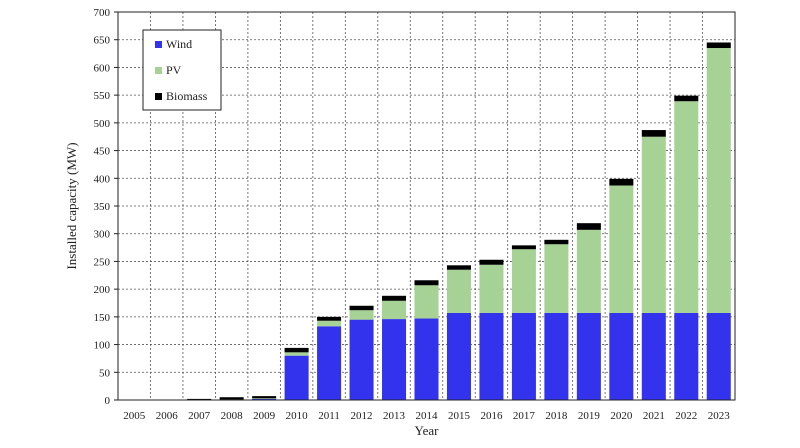 This screenshot has height=448, width=800. What do you see at coordinates (361, 308) in the screenshot?
I see `bar-biomass-2012` at bounding box center [361, 308].